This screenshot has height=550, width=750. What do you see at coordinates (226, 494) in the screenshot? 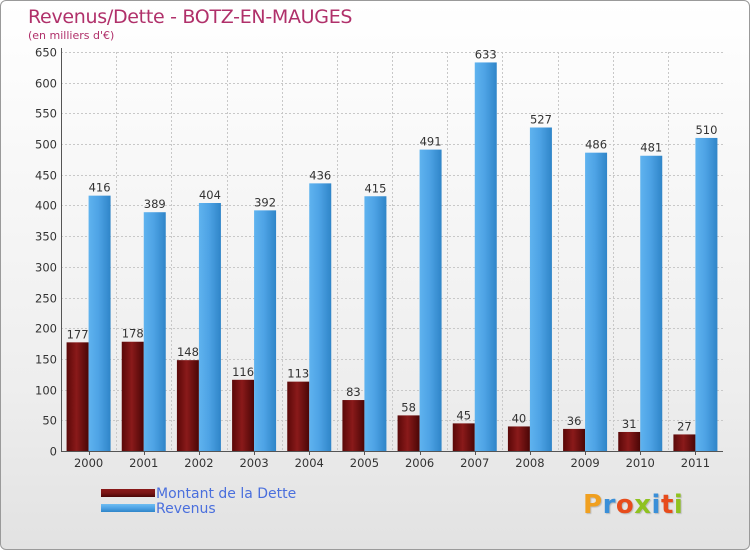
I see `legend-label-dette: Montant de la Dette` at bounding box center [226, 494].